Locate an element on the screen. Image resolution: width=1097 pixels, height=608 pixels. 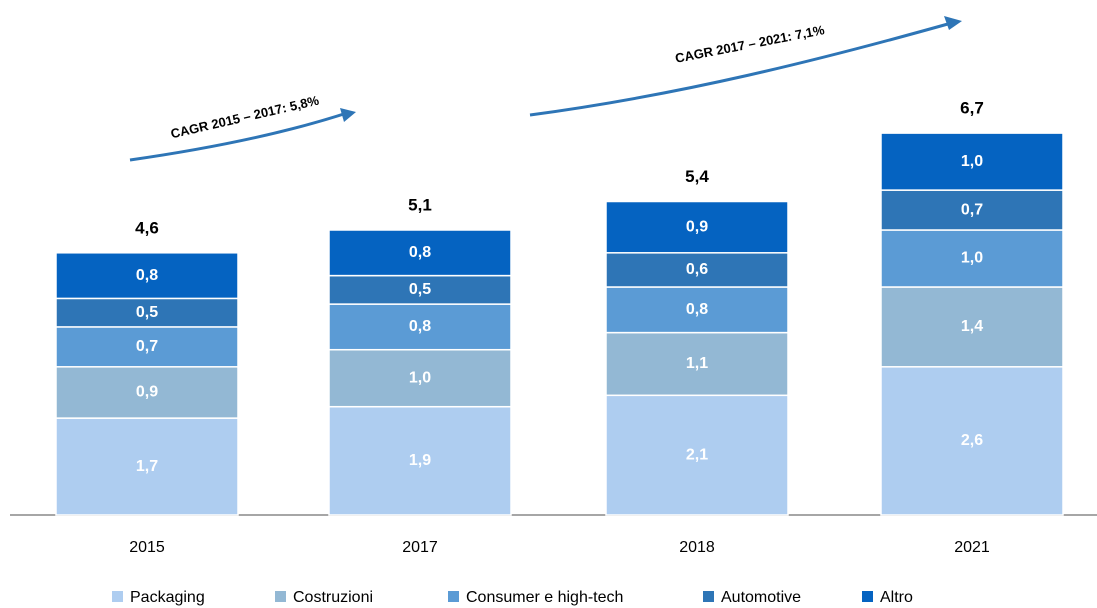
legend-label: Automotive is located at coordinates (761, 597).